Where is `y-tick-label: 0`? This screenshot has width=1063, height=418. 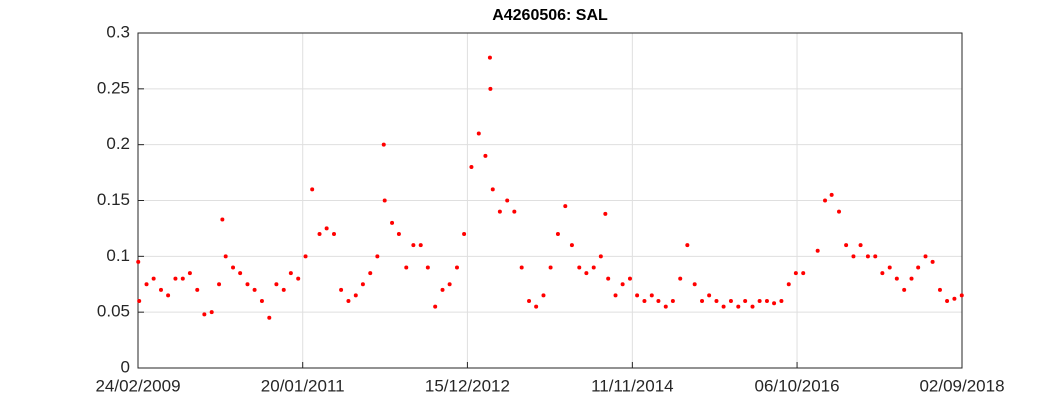 y-tick-label: 0 is located at coordinates (125, 366).